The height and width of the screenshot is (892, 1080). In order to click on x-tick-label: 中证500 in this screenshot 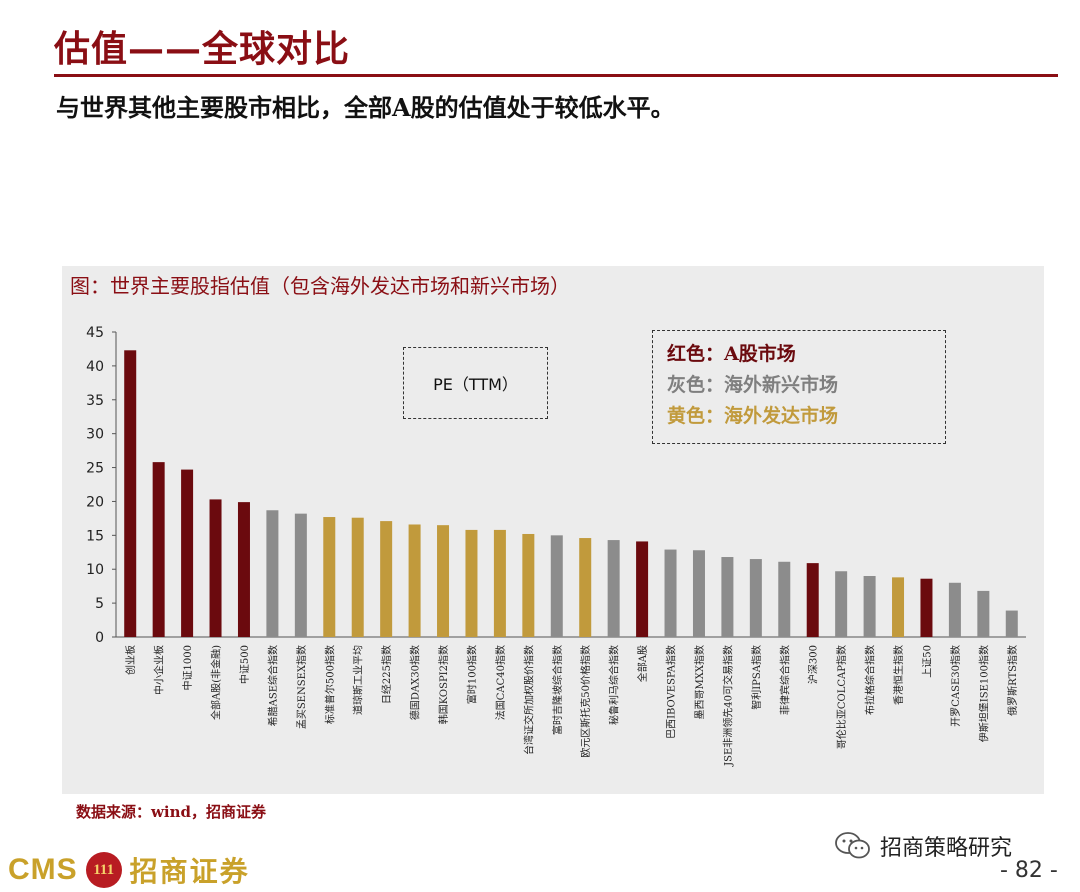, I will do `click(244, 664)`.